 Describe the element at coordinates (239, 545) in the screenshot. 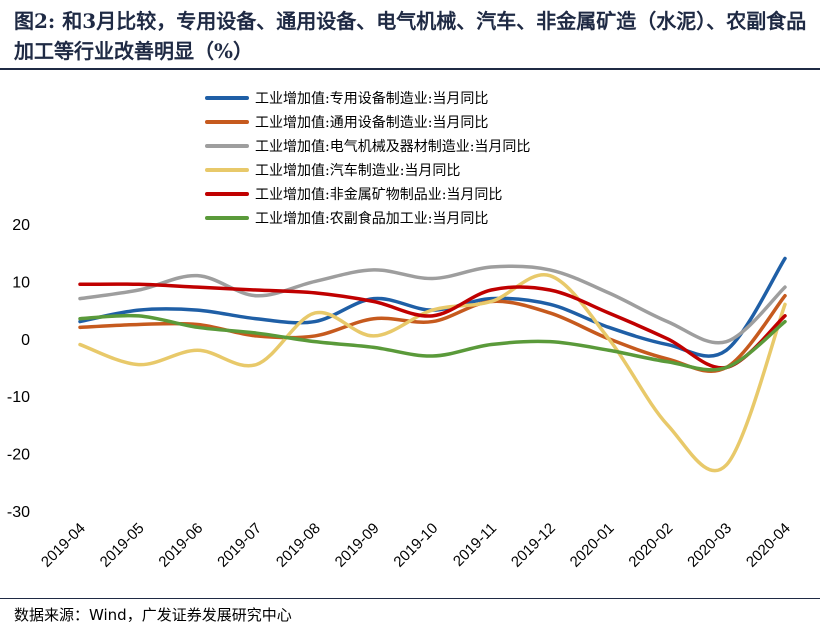

I see `x-tick-label: 2019-07` at that location.